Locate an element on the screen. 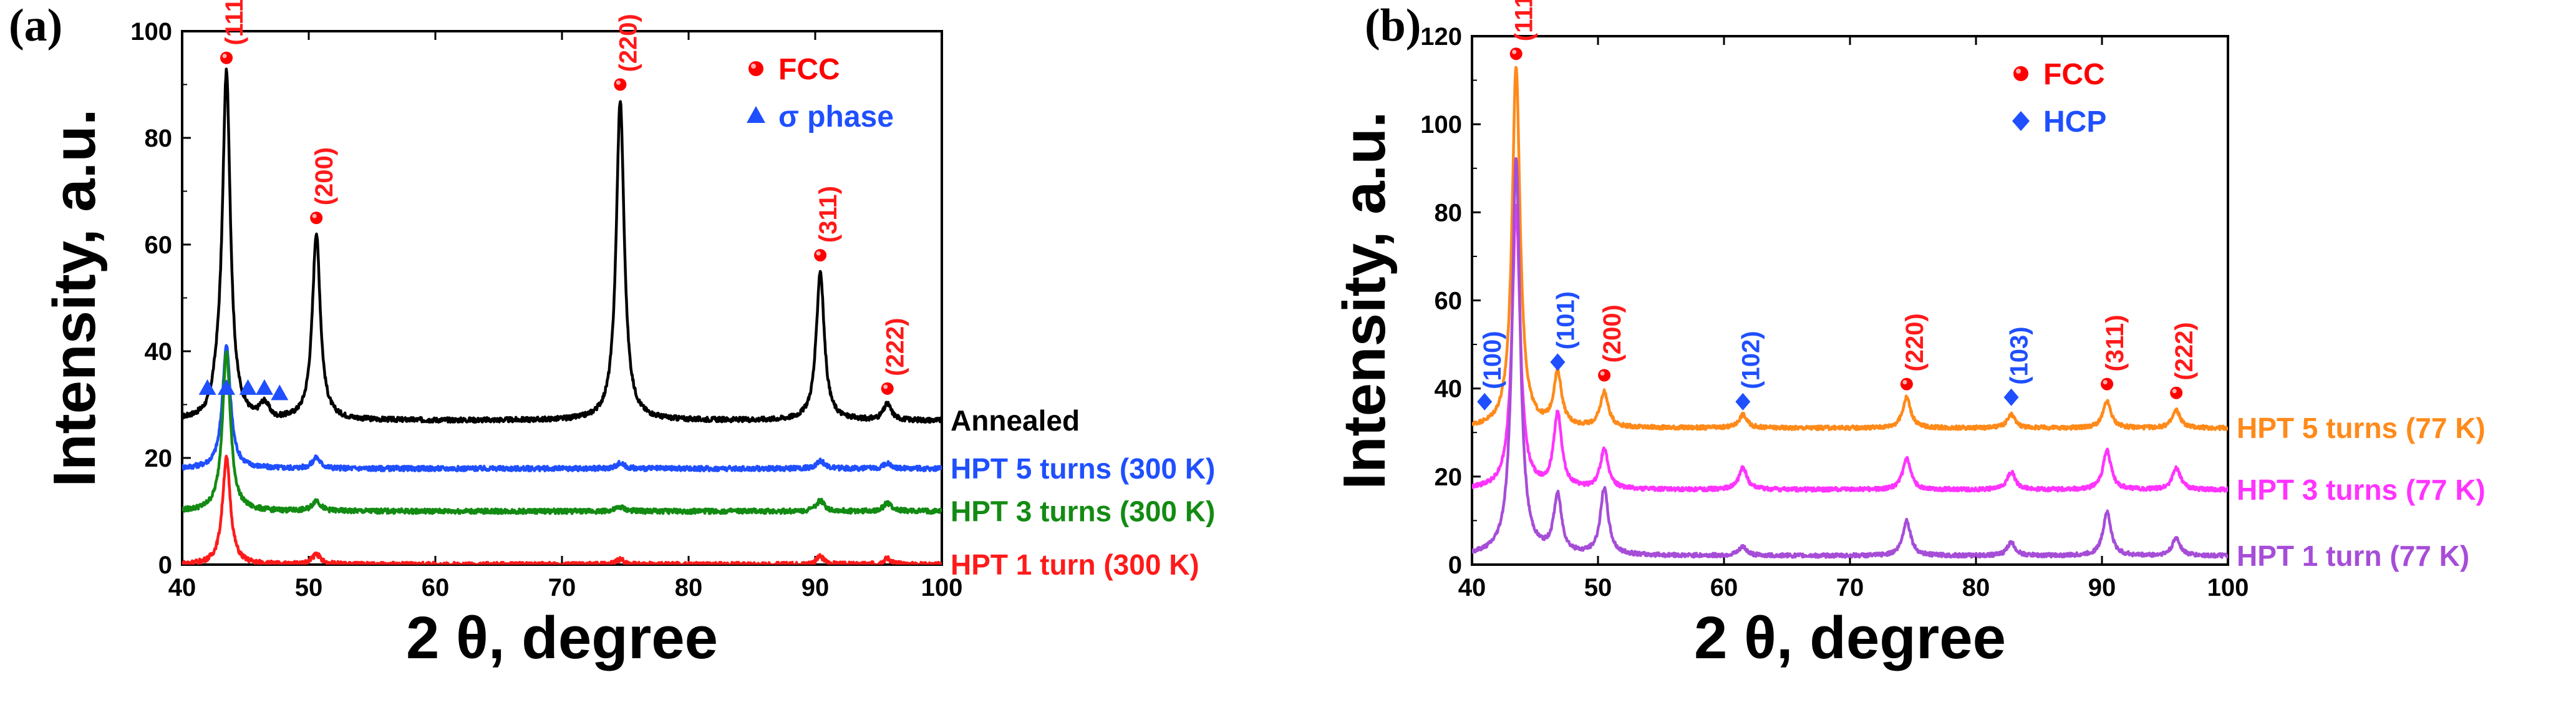 Image resolution: width=2576 pixels, height=705 pixels. chart-0-peak-label: (200) is located at coordinates (324, 176).